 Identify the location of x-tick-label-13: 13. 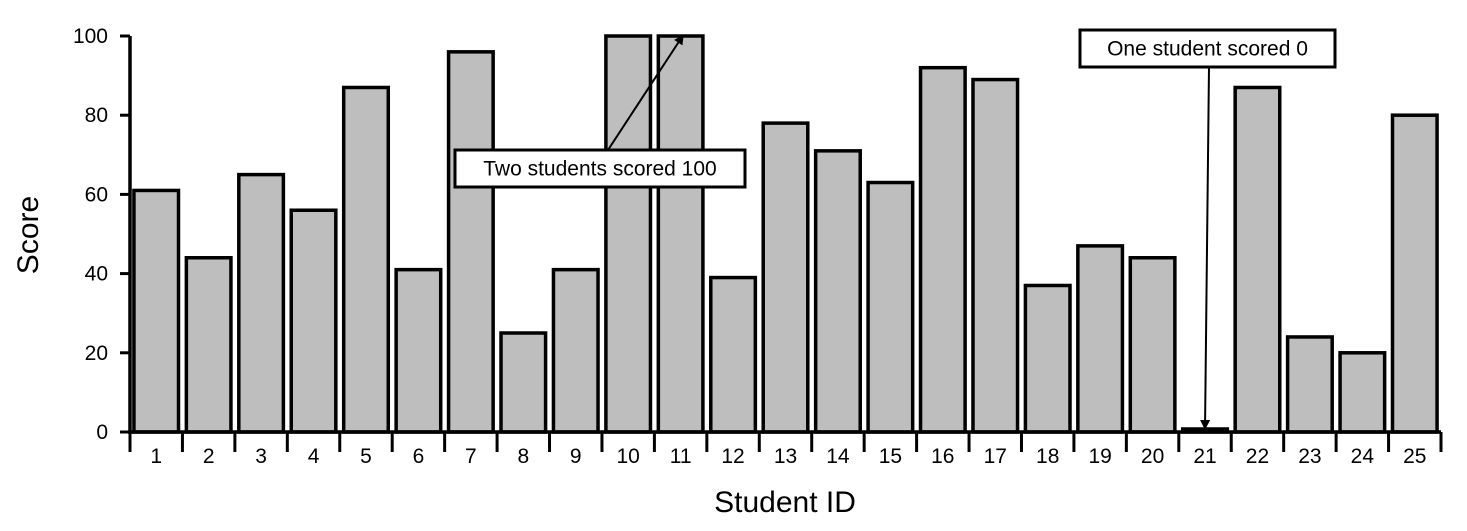
(785, 456).